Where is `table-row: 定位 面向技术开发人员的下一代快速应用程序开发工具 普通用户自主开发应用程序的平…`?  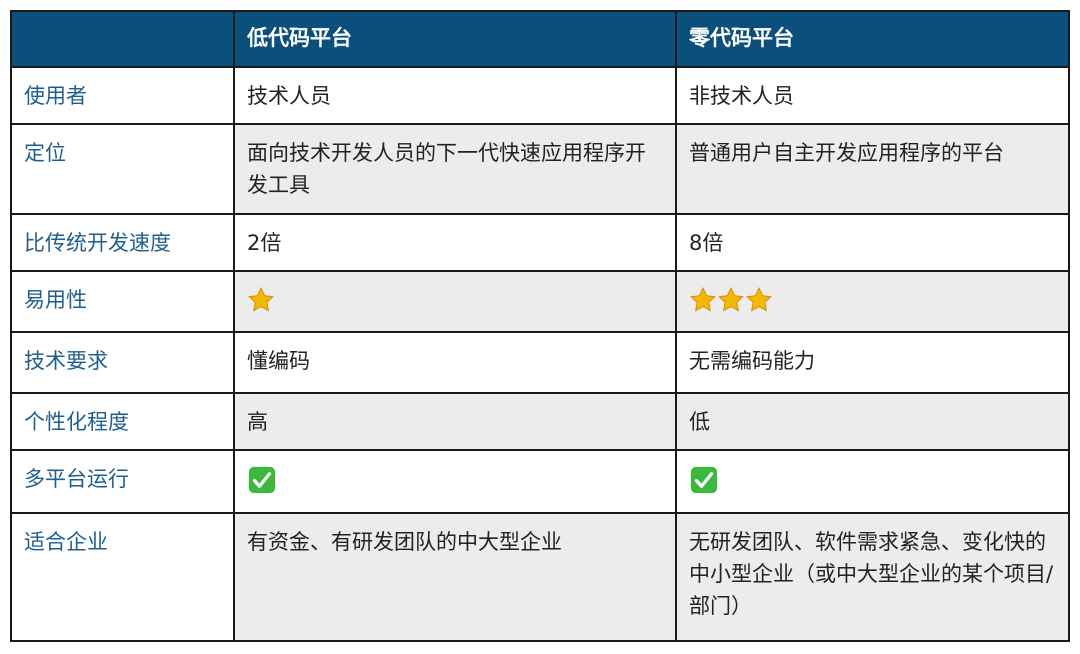 table-row: 定位 面向技术开发人员的下一代快速应用程序开发工具 普通用户自主开发应用程序的平… is located at coordinates (540, 169).